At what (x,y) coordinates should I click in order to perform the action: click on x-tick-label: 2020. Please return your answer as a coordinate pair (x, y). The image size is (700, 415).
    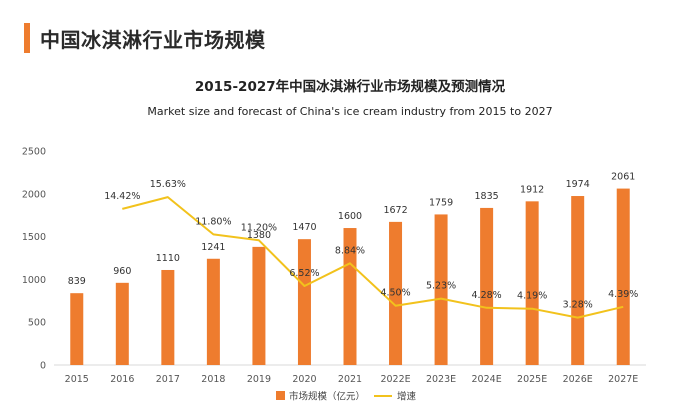
    Looking at the image, I should click on (304, 379).